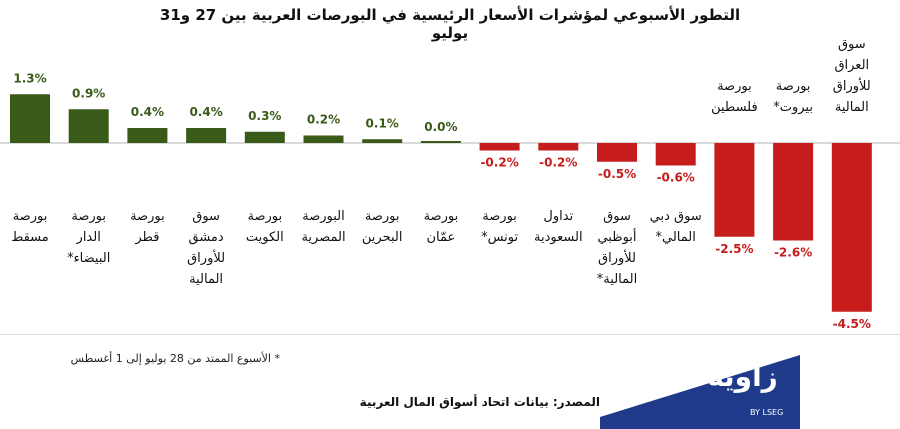  What do you see at coordinates (206, 196) in the screenshot?
I see `bar-group: 0.4% سوق دمشق للأوراق المالية` at bounding box center [206, 196].